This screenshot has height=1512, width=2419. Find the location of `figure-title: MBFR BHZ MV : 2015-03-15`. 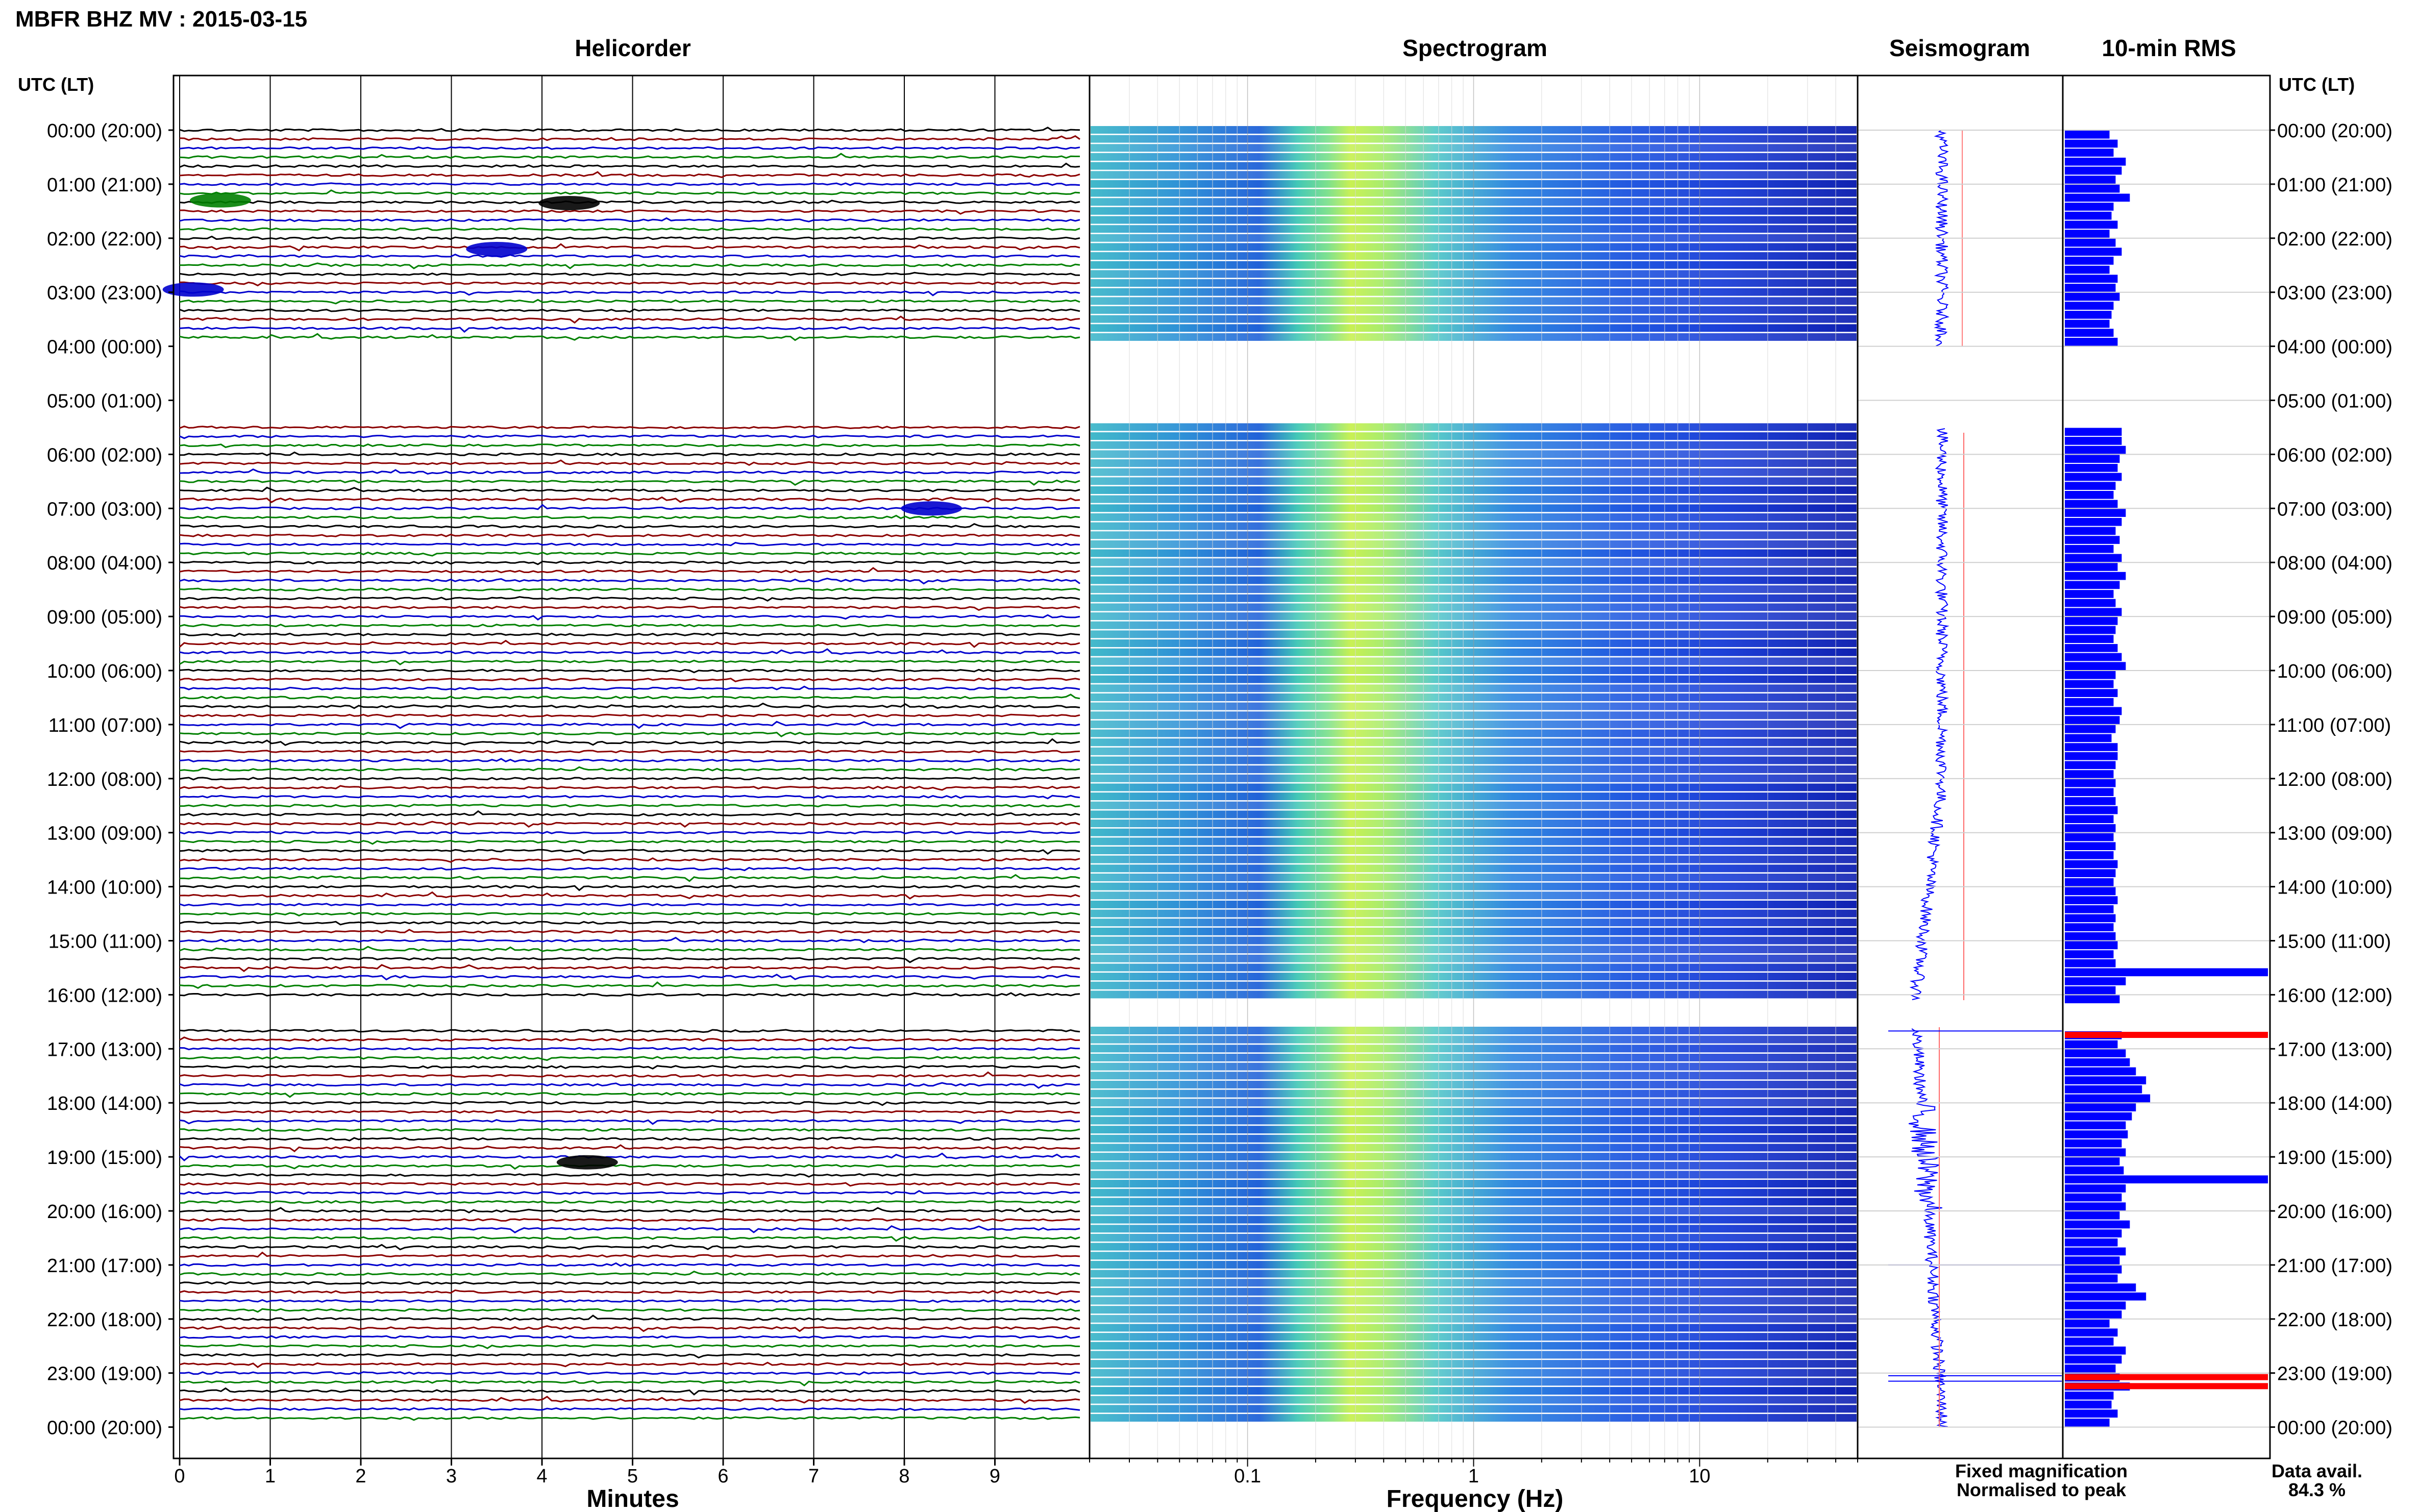

figure-title: MBFR BHZ MV : 2015-03-15 is located at coordinates (161, 19).